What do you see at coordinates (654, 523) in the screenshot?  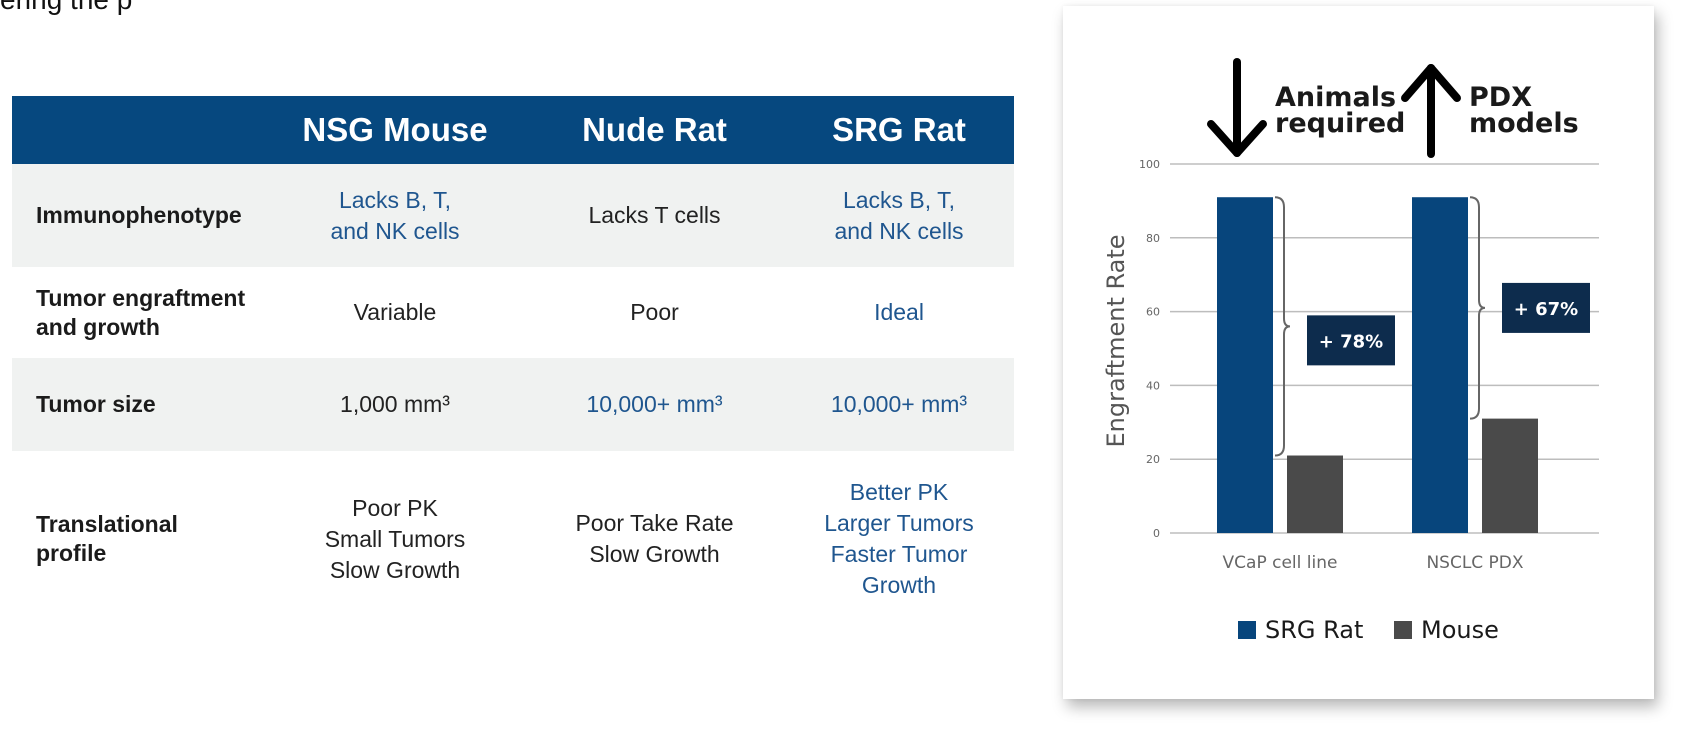 I see `cell-line: Poor Take Rate` at bounding box center [654, 523].